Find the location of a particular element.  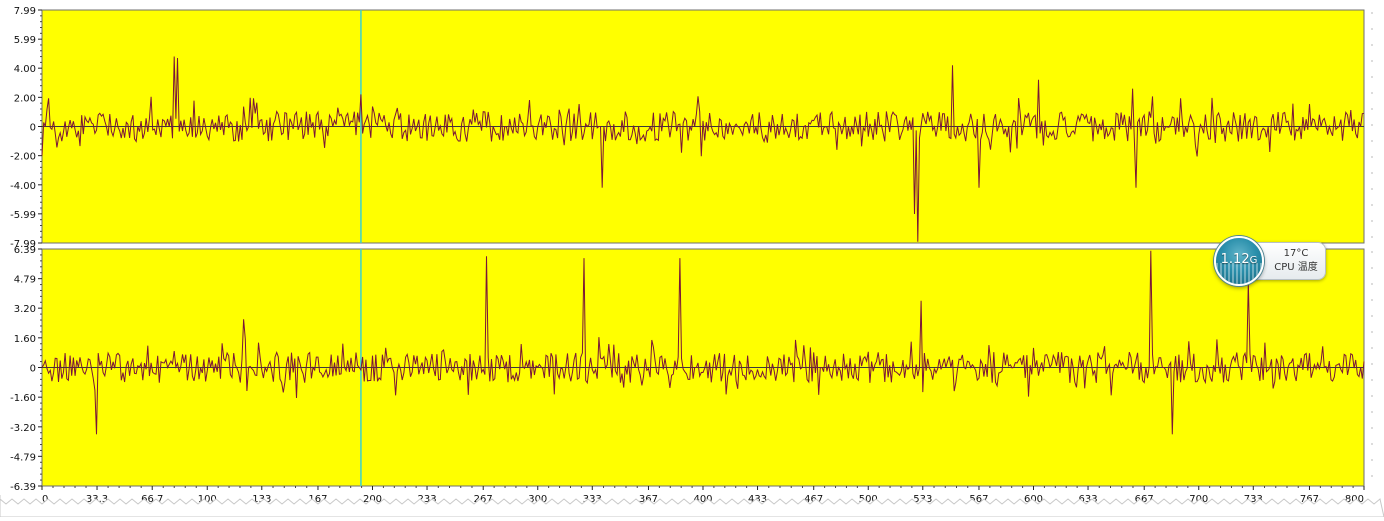

y-tick-label: 6.39 is located at coordinates (25, 250).